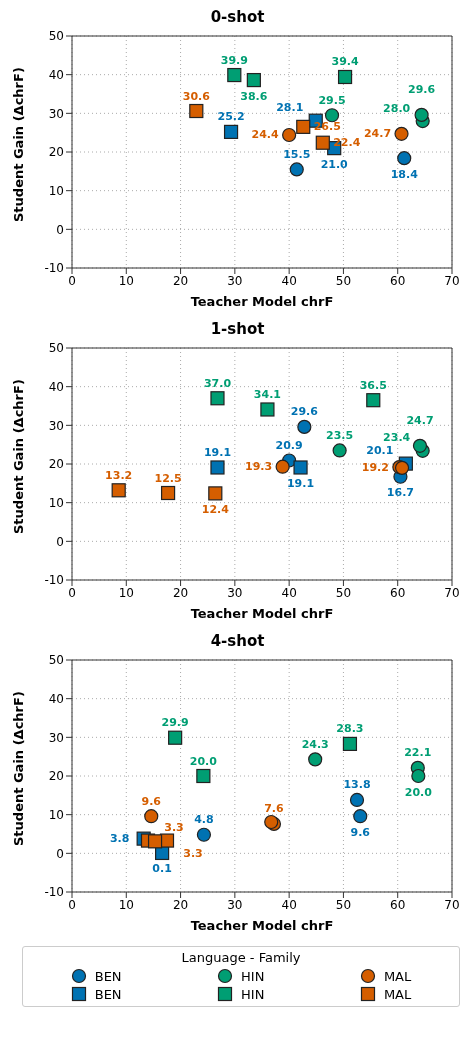 The width and height of the screenshot is (475, 1041). What do you see at coordinates (418, 753) in the screenshot?
I see `data-label: 22.1` at bounding box center [418, 753].